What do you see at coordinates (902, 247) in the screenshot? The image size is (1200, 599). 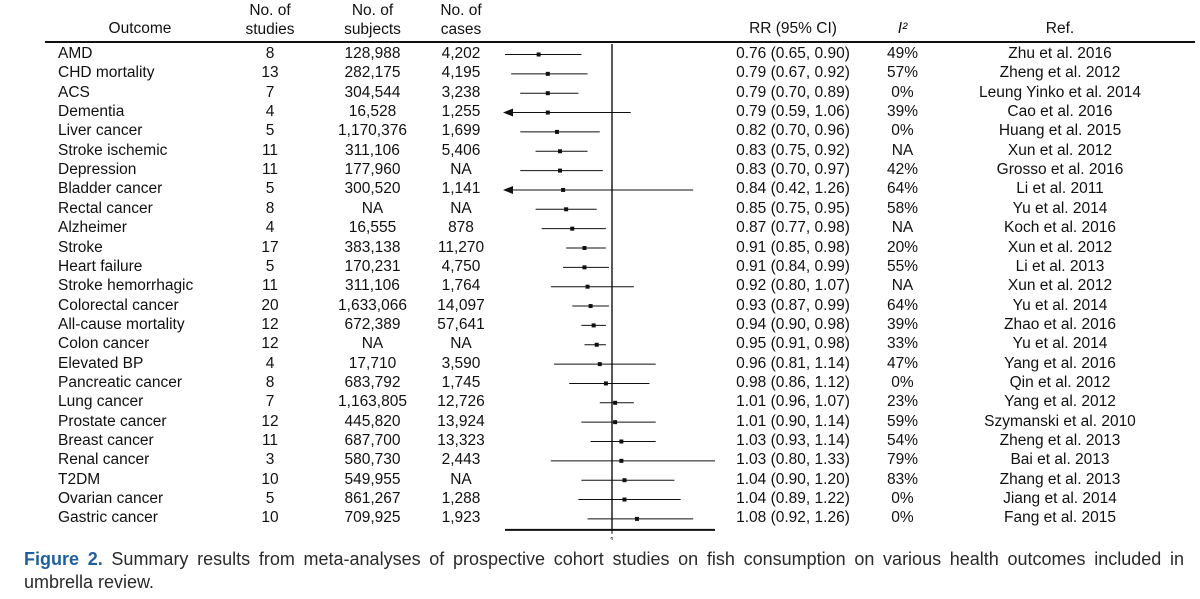 I see `i-squared-cell: 20%` at bounding box center [902, 247].